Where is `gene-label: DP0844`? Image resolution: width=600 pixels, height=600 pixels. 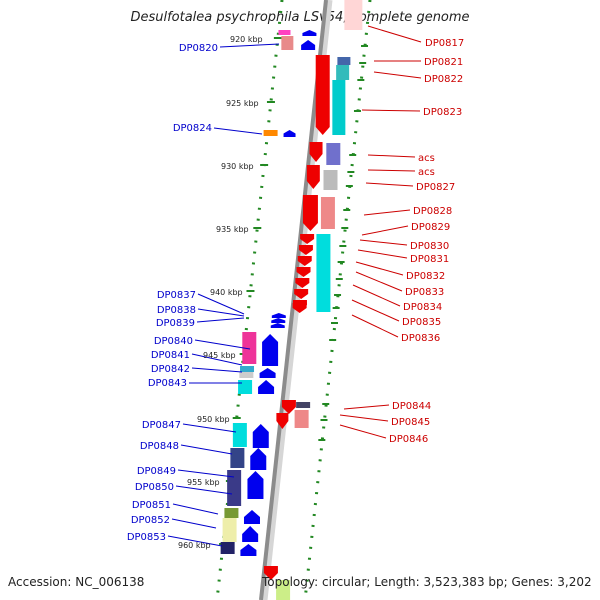 gene-label: DP0844 is located at coordinates (411, 406).